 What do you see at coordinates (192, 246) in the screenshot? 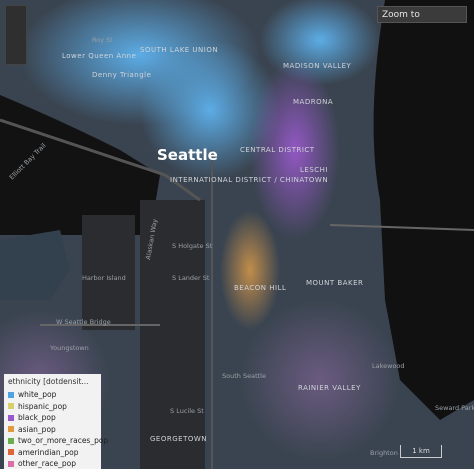
I see `place-label: S Holgate St` at bounding box center [192, 246].